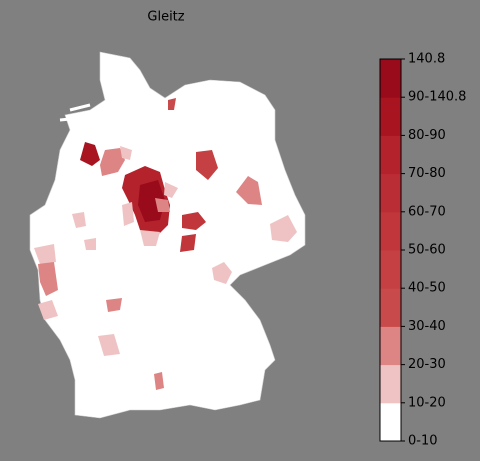  Describe the element at coordinates (437, 97) in the screenshot. I see `colorbar-label: 90-140.8` at that location.